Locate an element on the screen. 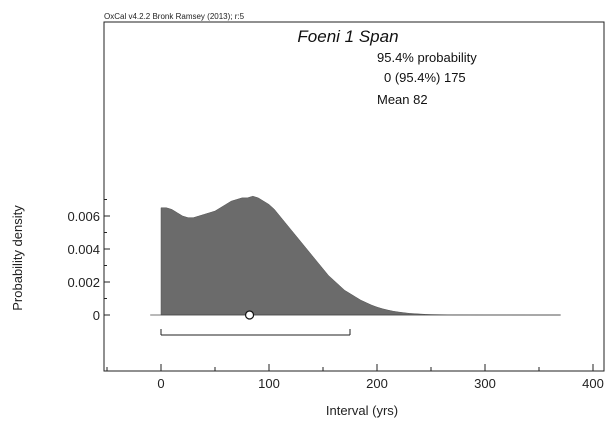  mean-marker is located at coordinates (249, 315).